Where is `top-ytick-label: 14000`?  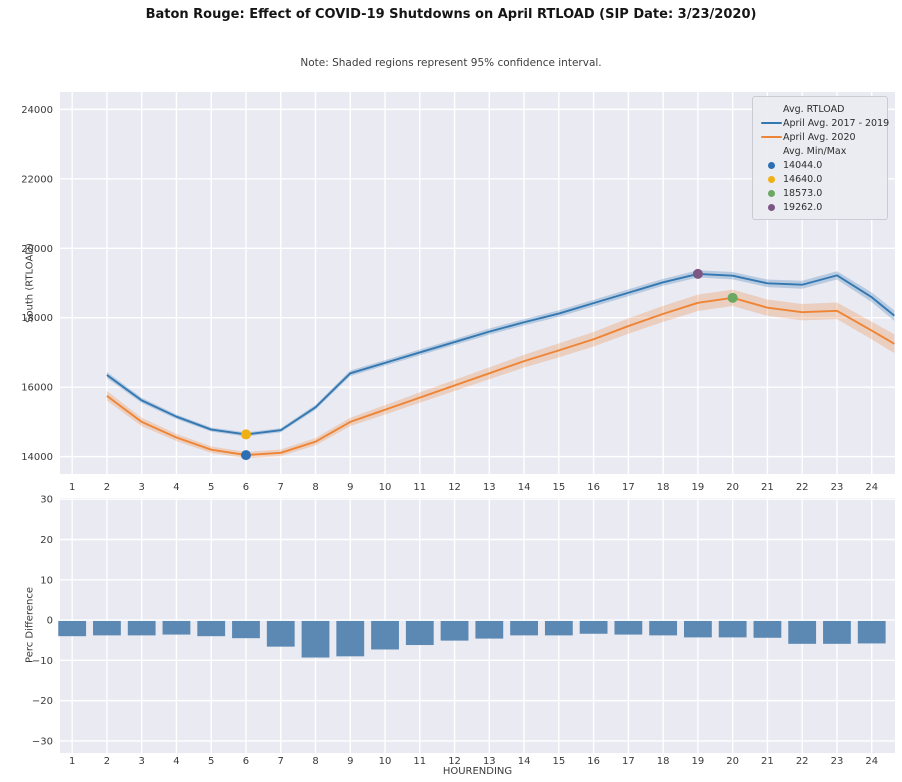
top-ytick-label: 14000 is located at coordinates (37, 457).